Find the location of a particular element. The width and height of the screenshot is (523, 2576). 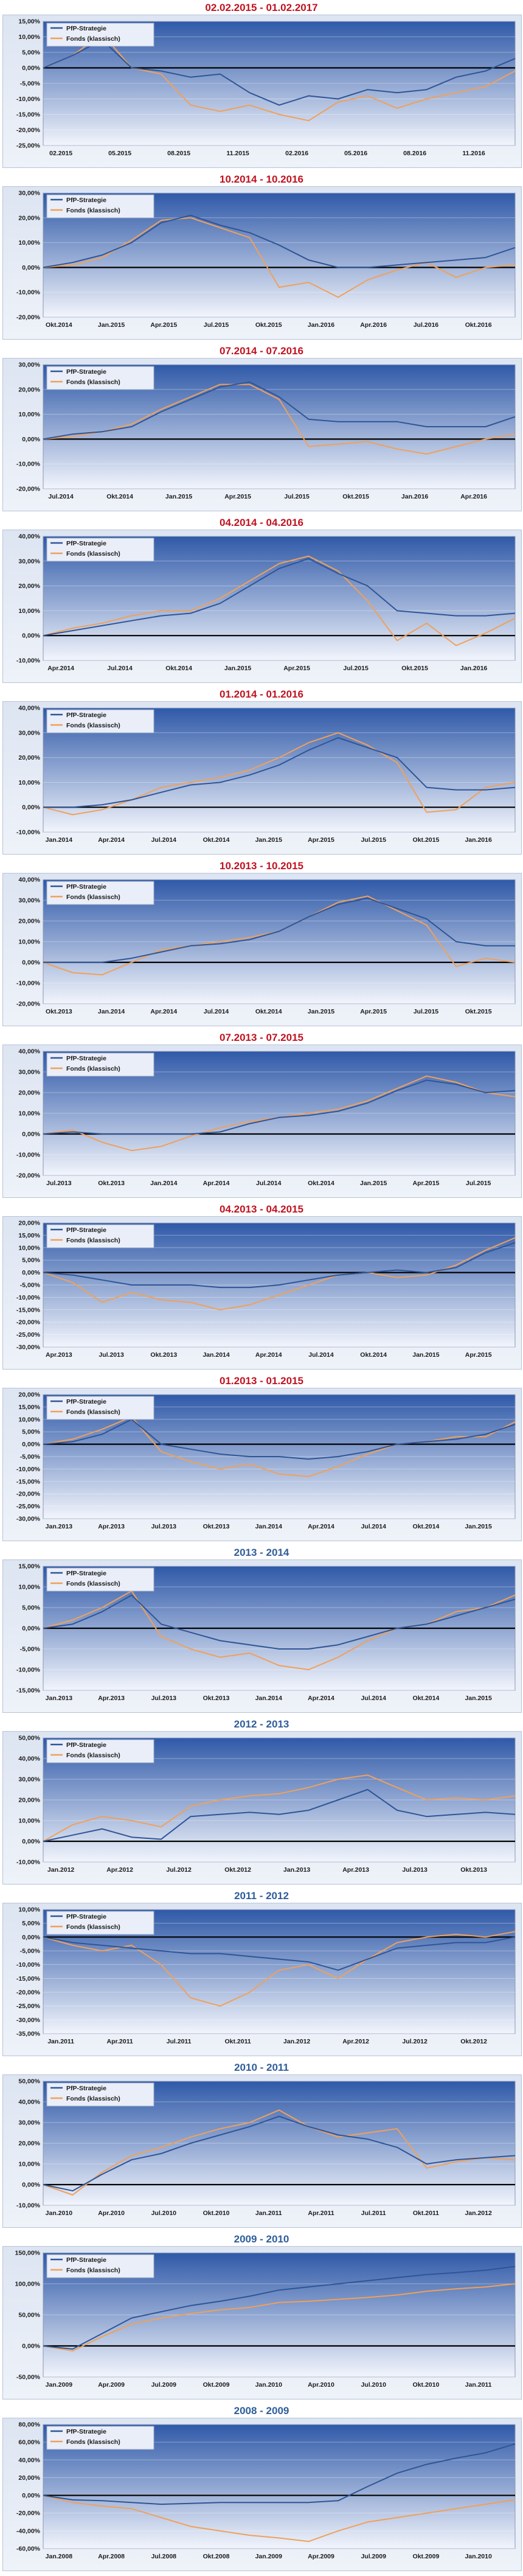

y-tick-label: -50,00% is located at coordinates (28, 2377).